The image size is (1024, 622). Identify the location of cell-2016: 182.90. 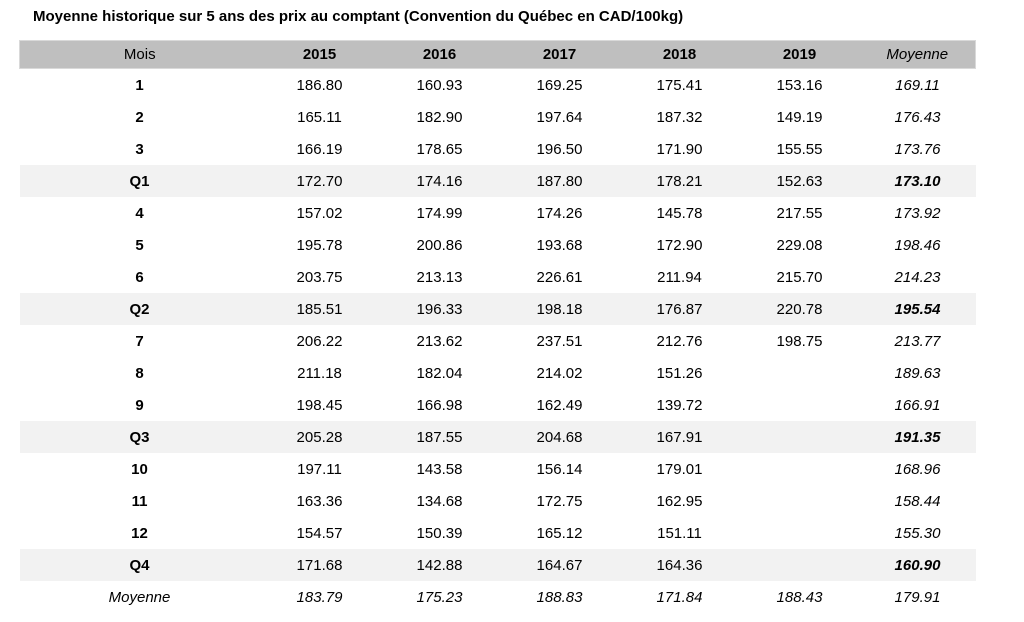
(439, 117).